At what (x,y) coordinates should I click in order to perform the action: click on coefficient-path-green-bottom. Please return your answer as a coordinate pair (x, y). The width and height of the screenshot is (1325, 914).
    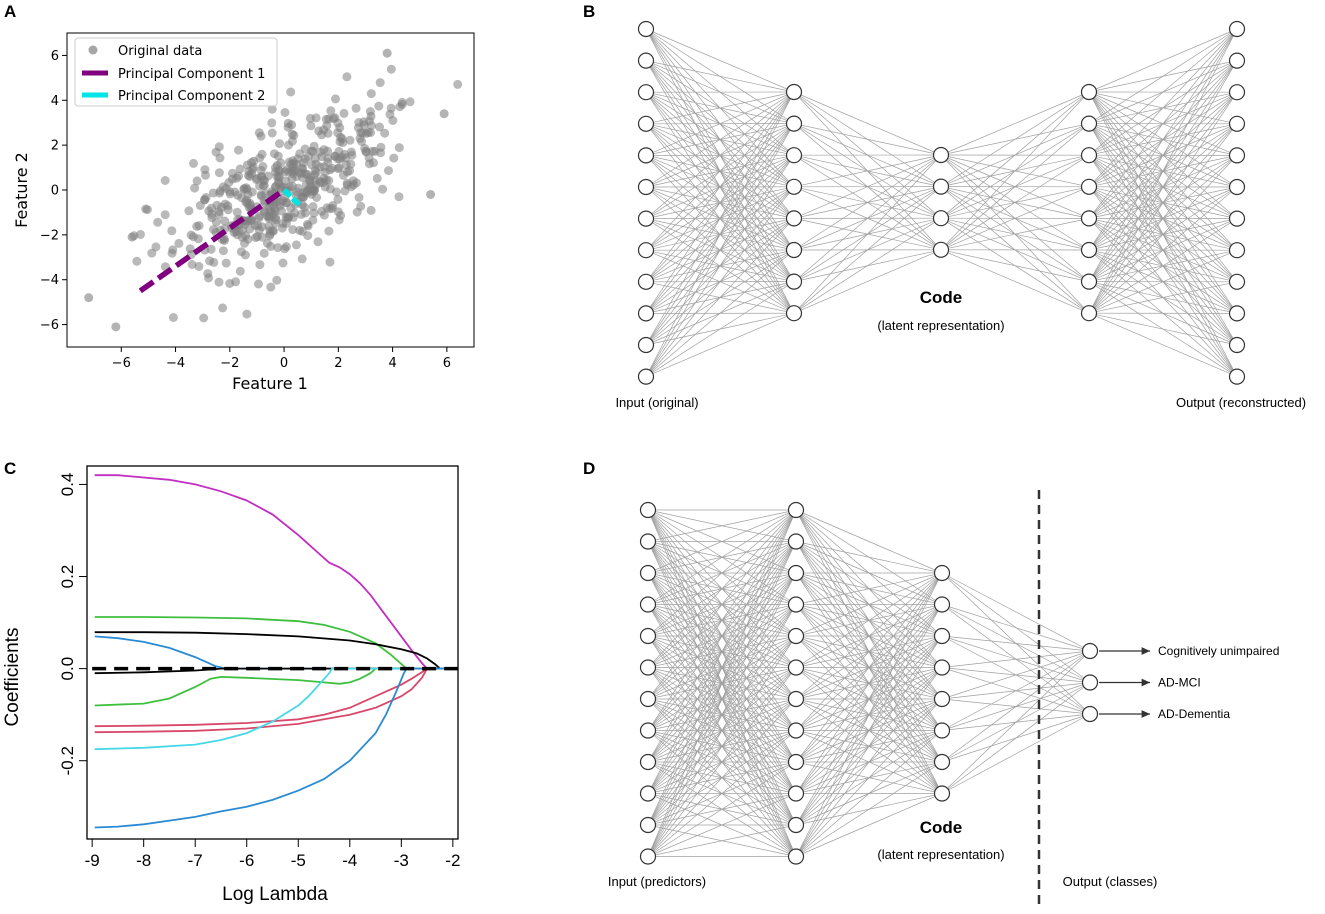
    Looking at the image, I should click on (273, 687).